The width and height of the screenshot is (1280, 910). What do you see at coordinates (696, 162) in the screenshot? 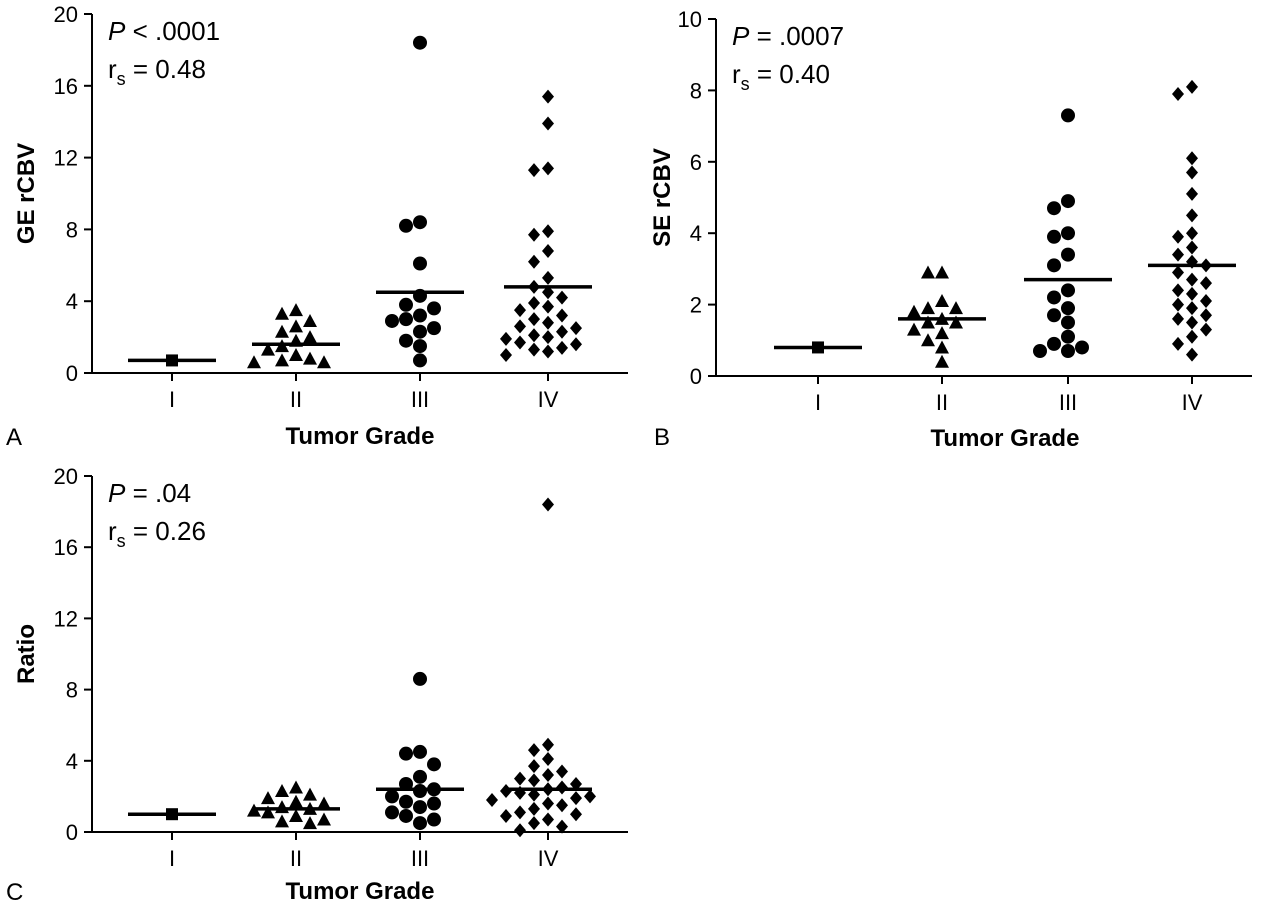
I see `y-tick-label: 6` at bounding box center [696, 162].